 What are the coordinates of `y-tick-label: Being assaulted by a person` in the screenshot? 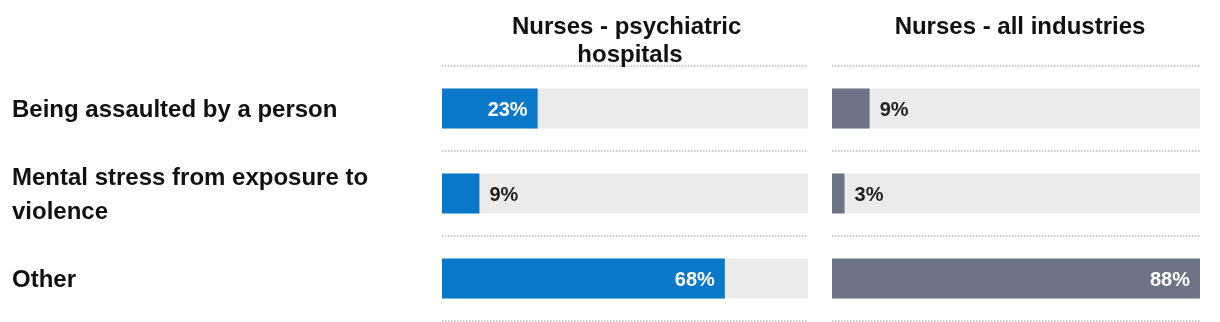 It's located at (175, 108).